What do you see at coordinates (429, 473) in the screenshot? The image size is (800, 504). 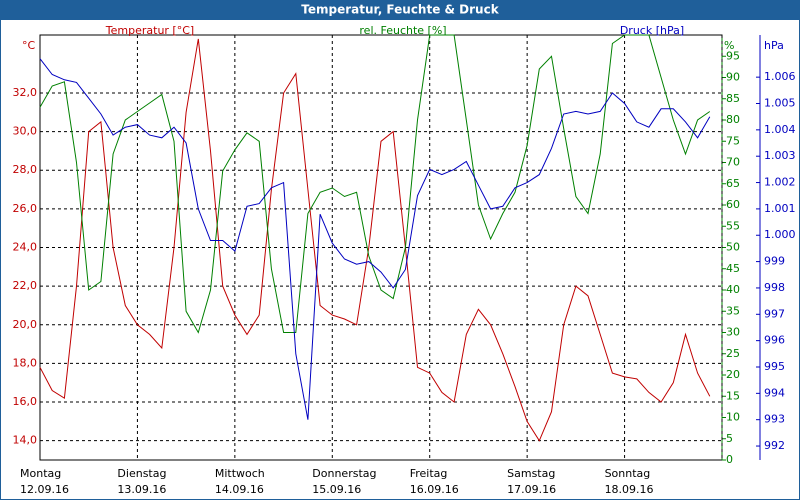 I see `x-tick-label: Freitag` at bounding box center [429, 473].